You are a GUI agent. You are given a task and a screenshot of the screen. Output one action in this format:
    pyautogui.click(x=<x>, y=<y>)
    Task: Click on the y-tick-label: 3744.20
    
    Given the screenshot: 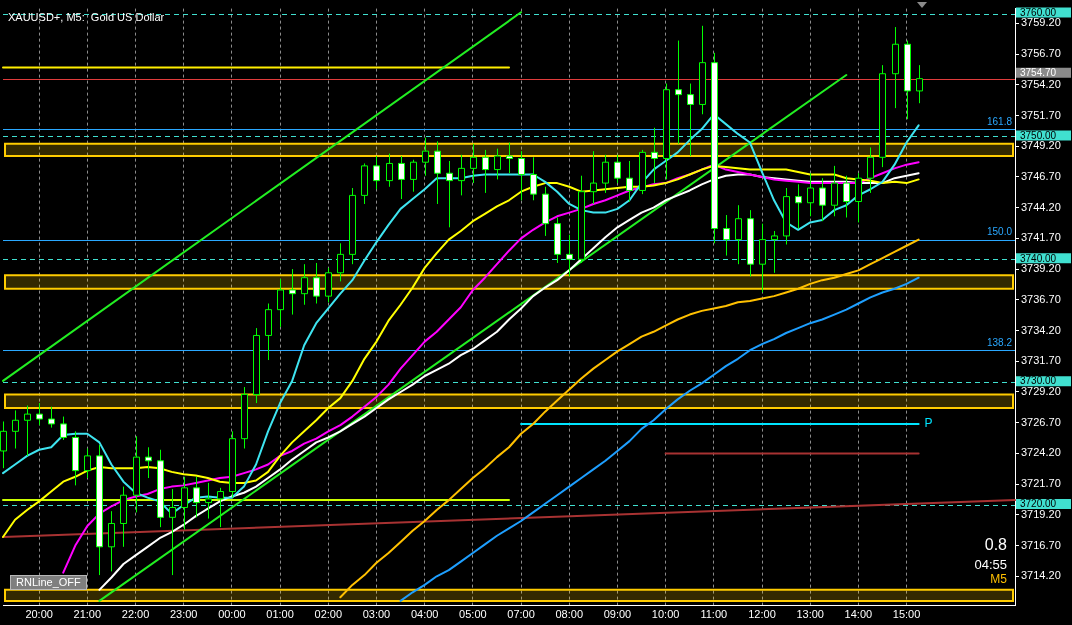 What is the action you would take?
    pyautogui.click(x=1041, y=206)
    